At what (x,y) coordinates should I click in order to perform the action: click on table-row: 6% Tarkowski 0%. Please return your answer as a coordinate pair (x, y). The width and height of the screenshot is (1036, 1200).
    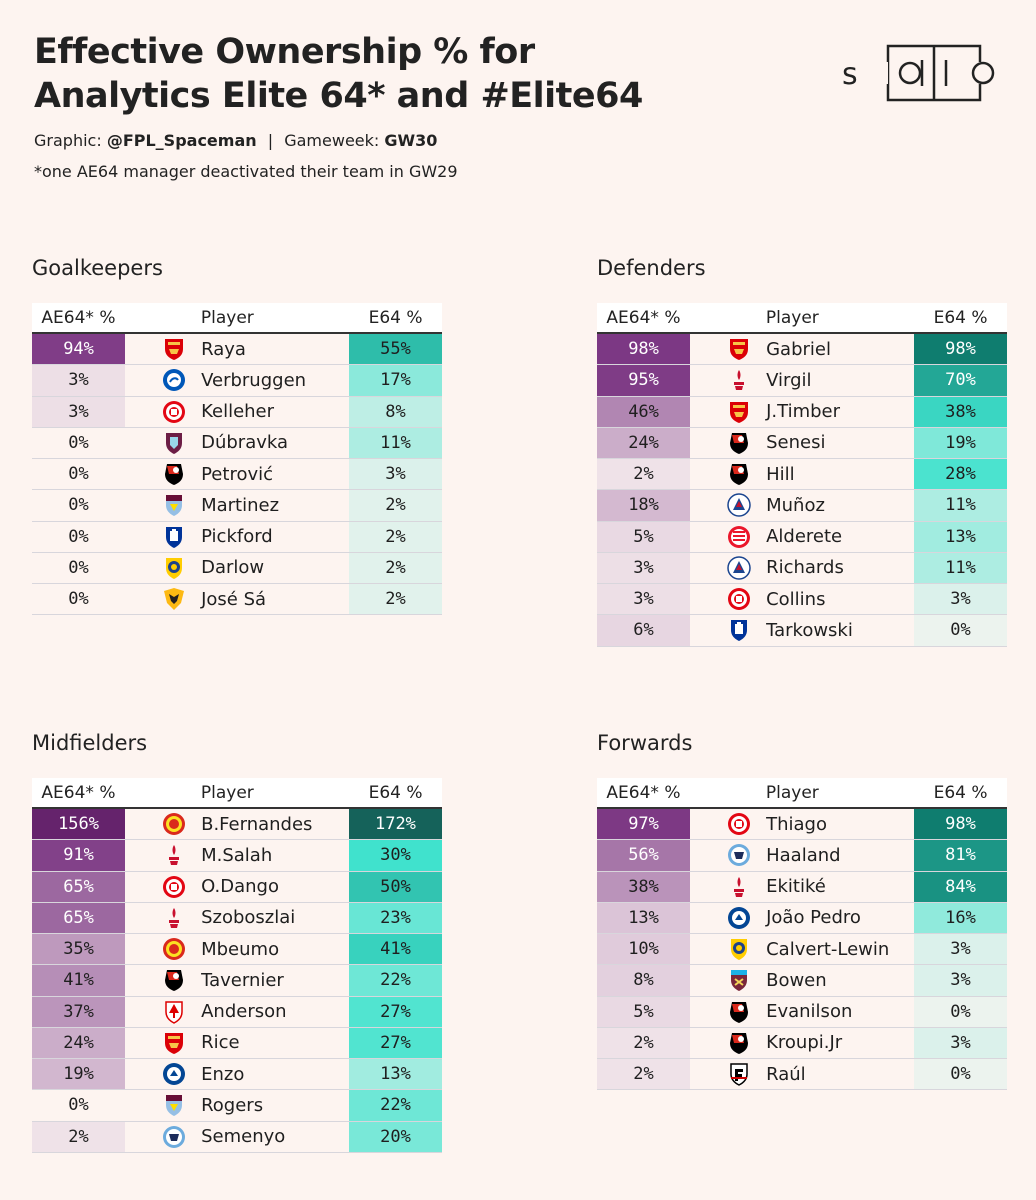
    Looking at the image, I should click on (802, 631).